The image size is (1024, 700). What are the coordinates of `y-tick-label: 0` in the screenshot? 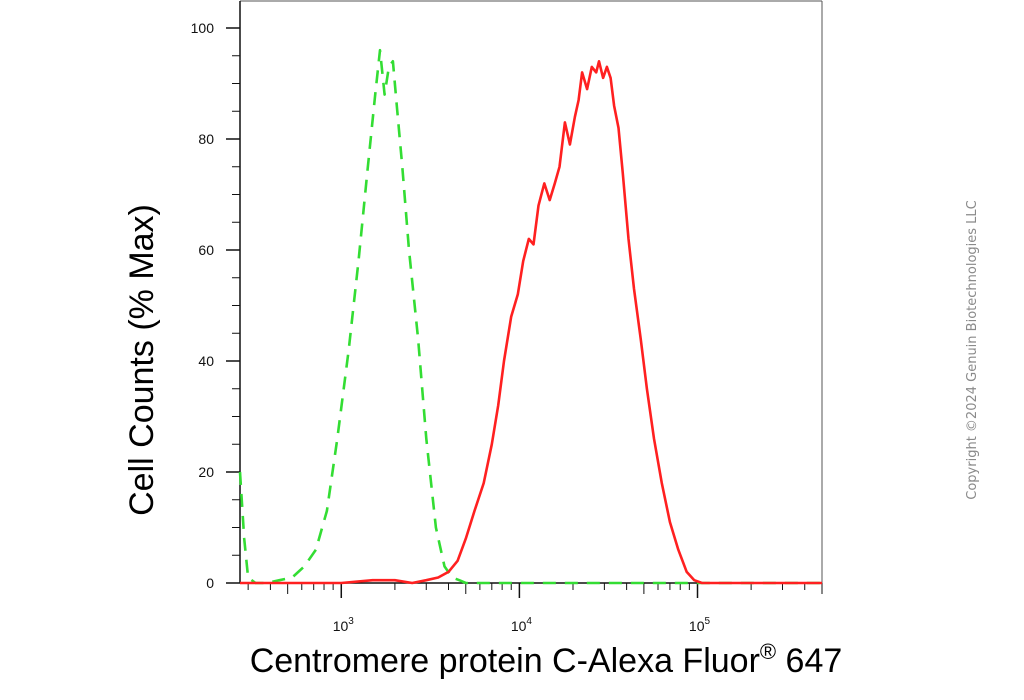 It's located at (210, 583).